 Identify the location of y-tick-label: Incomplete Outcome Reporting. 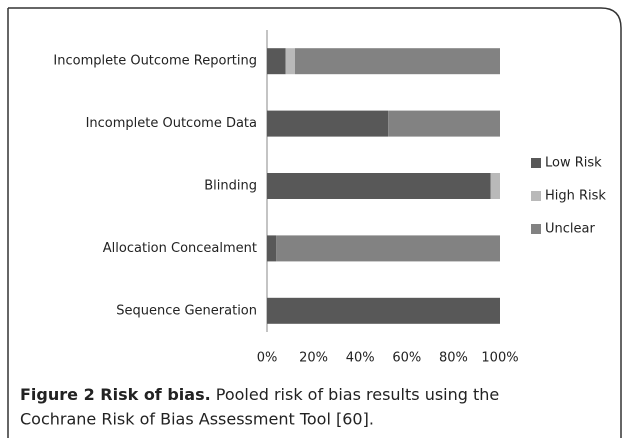
(155, 61).